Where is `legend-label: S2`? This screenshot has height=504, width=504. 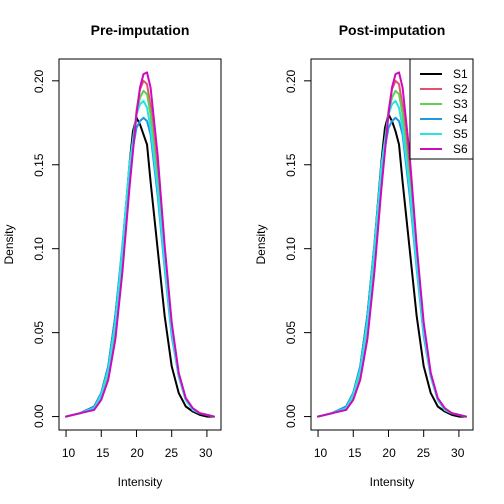
legend-label: S2 is located at coordinates (460, 89).